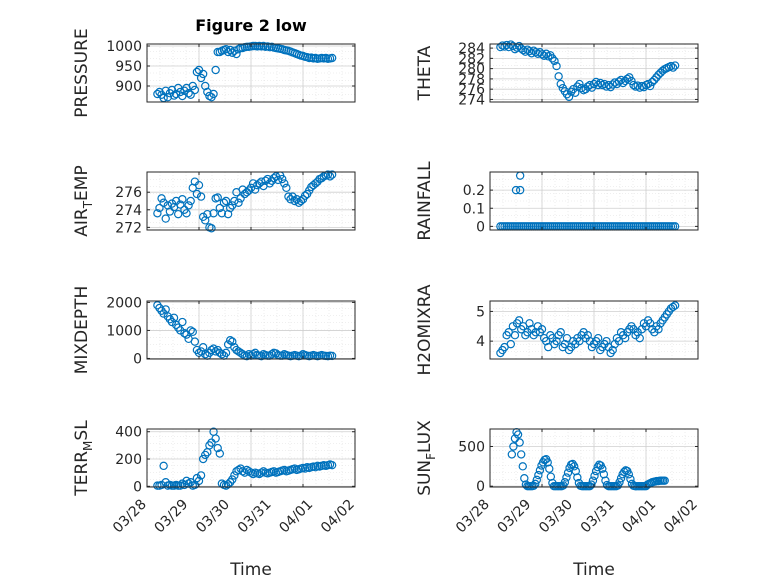  I want to click on y-tick-label: 0.2, so click(474, 191).